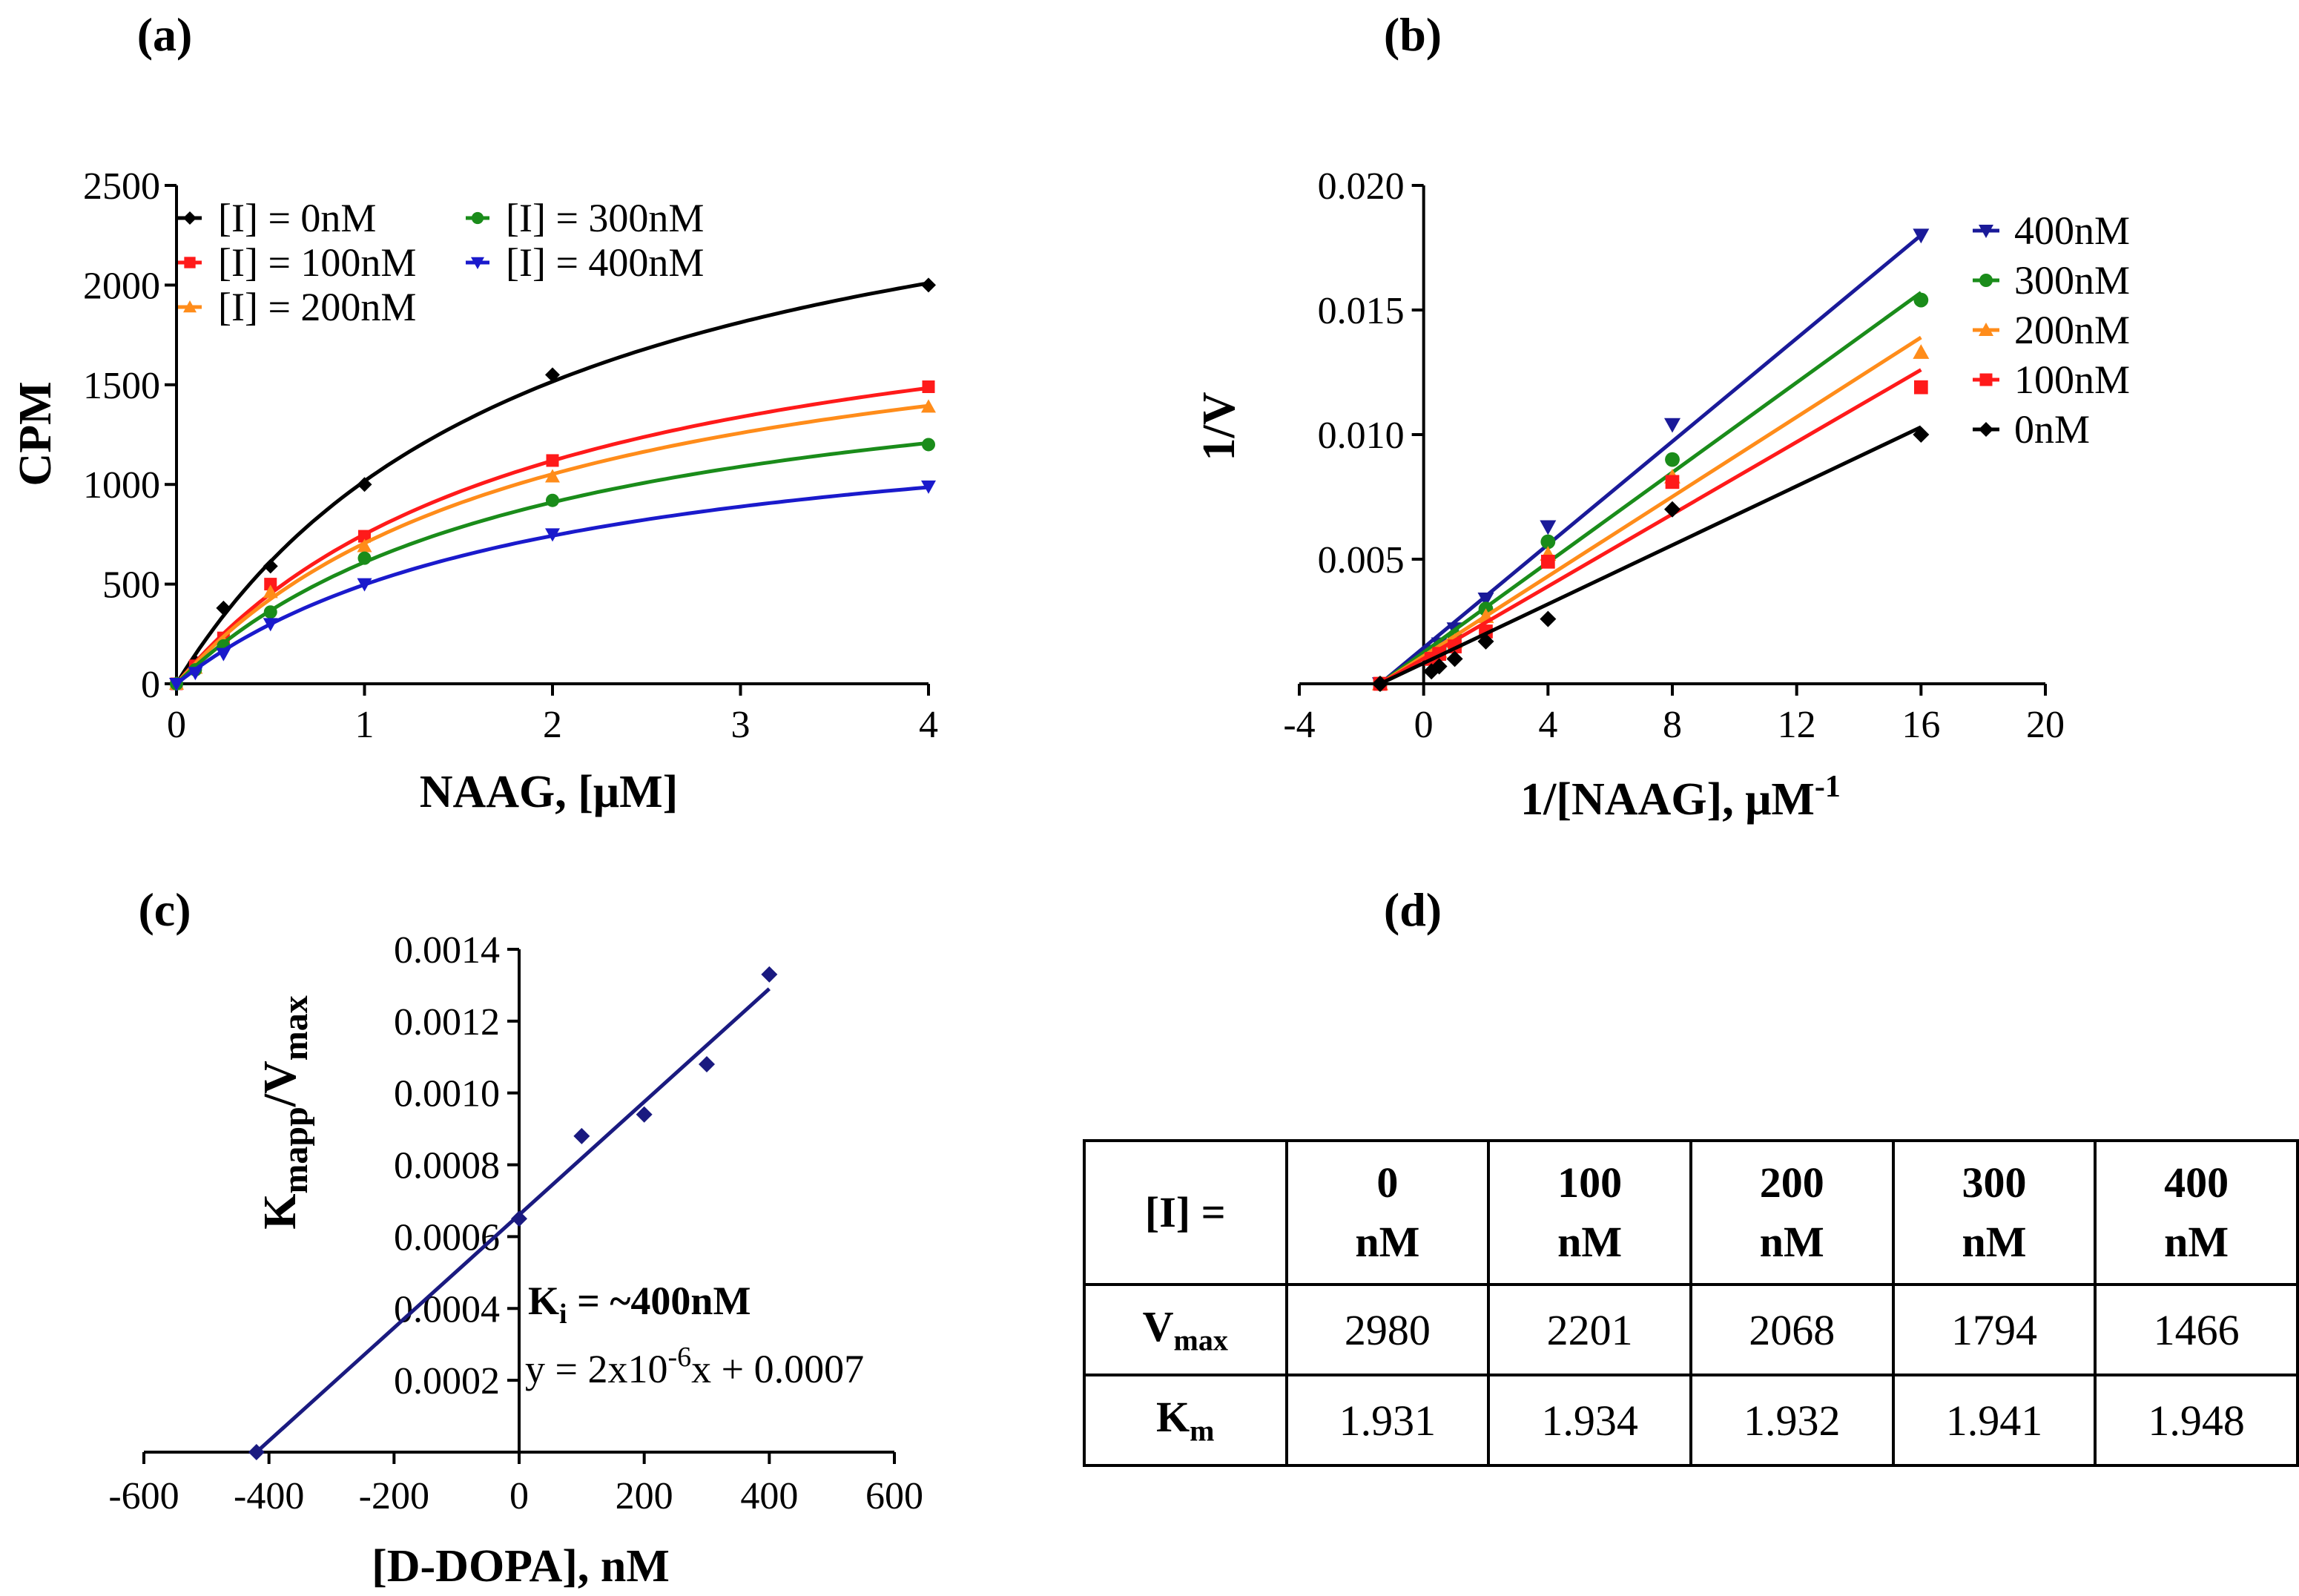 Image resolution: width=2299 pixels, height=1596 pixels. What do you see at coordinates (2052, 429) in the screenshot?
I see `legend-label: 0nM` at bounding box center [2052, 429].